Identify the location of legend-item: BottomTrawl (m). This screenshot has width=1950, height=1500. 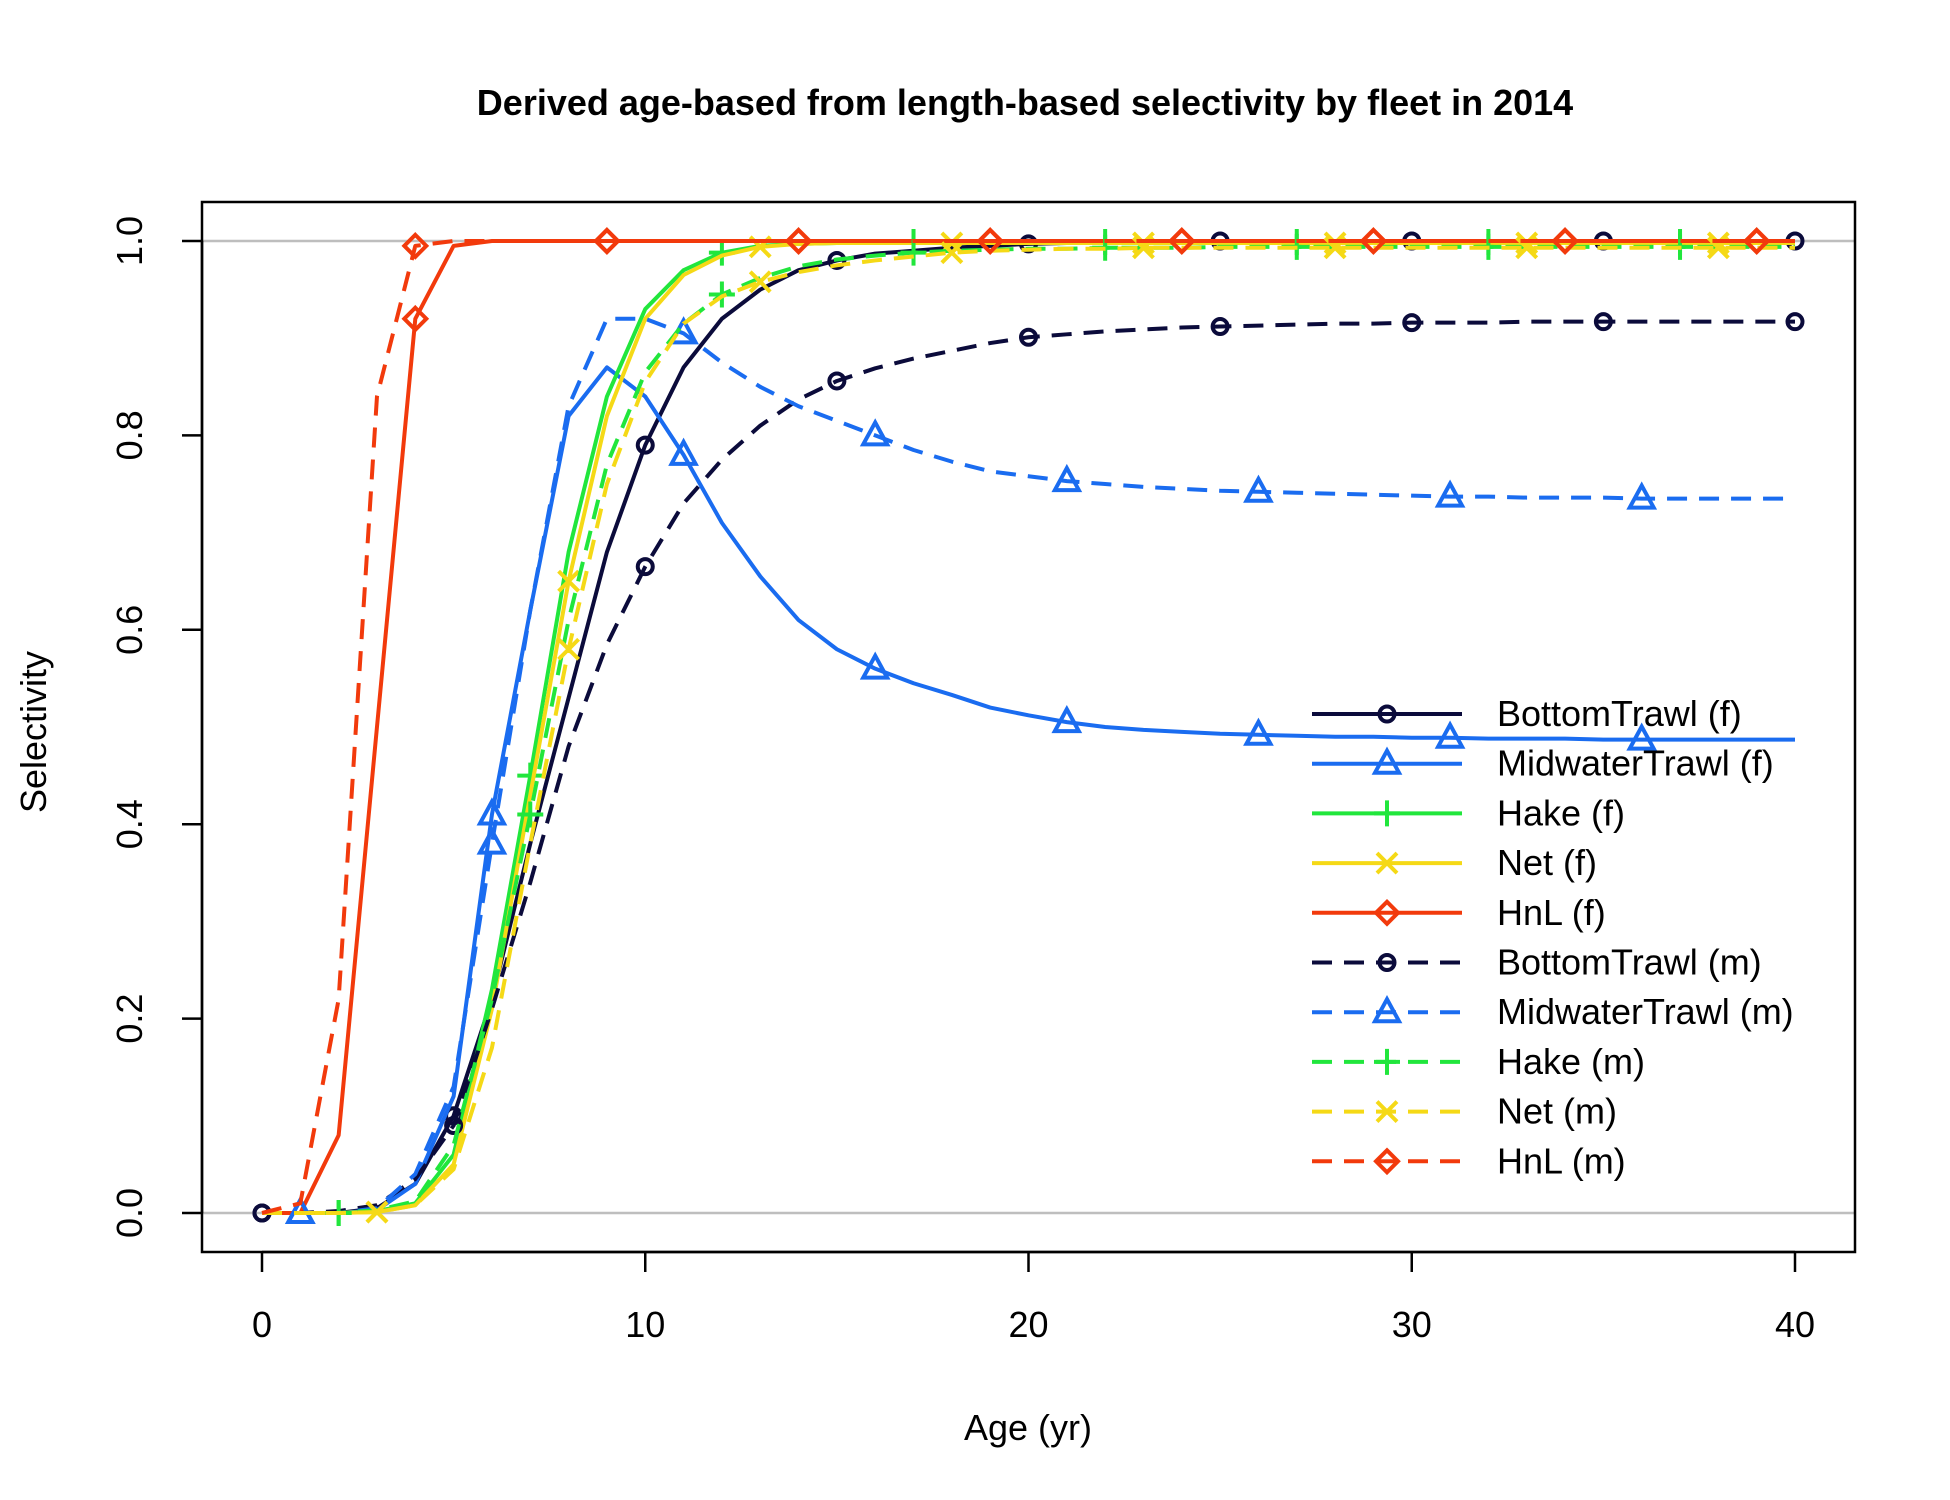
(1537, 962).